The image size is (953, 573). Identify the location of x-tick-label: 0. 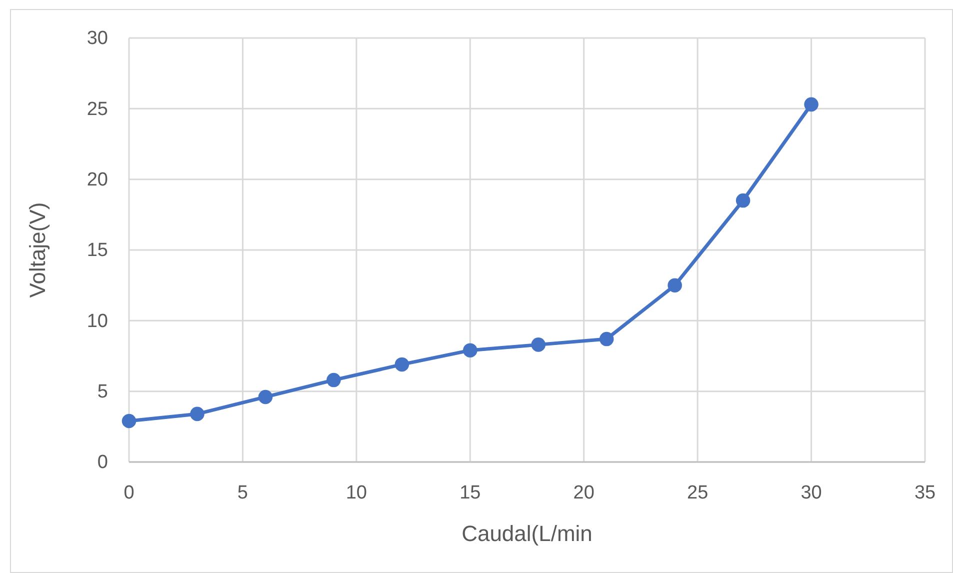
(129, 493).